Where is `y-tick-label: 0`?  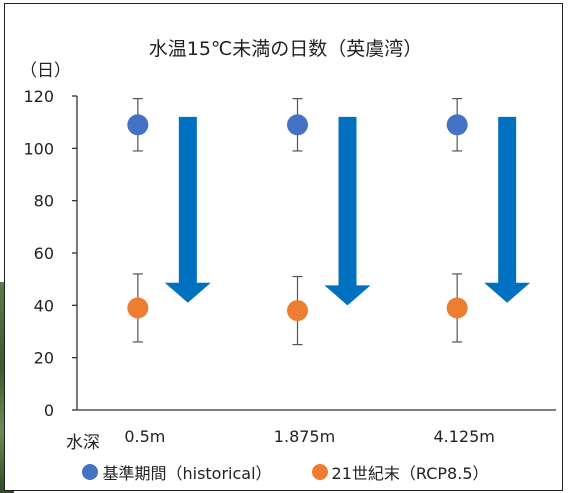 y-tick-label: 0 is located at coordinates (49, 410).